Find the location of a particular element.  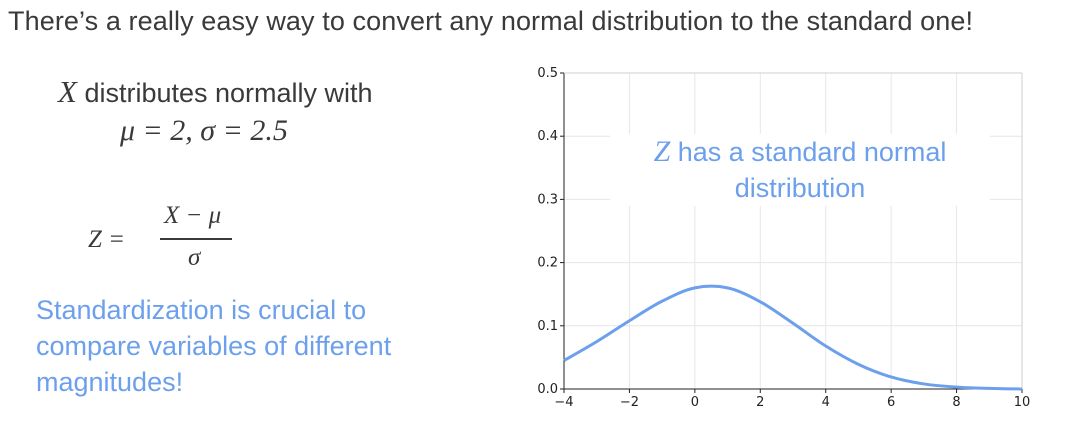

statement-text: distributes normally with is located at coordinates (224, 93).